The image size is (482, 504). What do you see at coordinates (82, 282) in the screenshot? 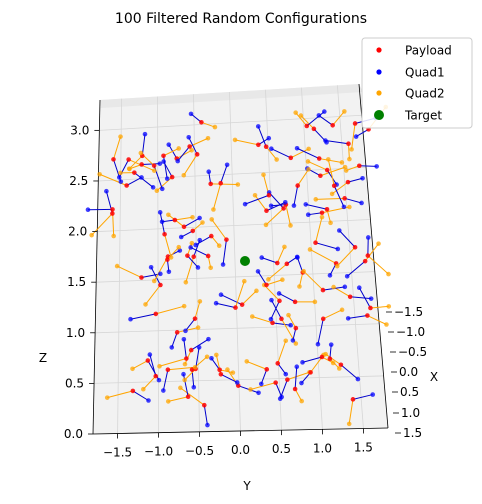
I see `z-ticks: 0.0 0.5 1.0 1.5 2.0 2.5 3.0` at bounding box center [82, 282].